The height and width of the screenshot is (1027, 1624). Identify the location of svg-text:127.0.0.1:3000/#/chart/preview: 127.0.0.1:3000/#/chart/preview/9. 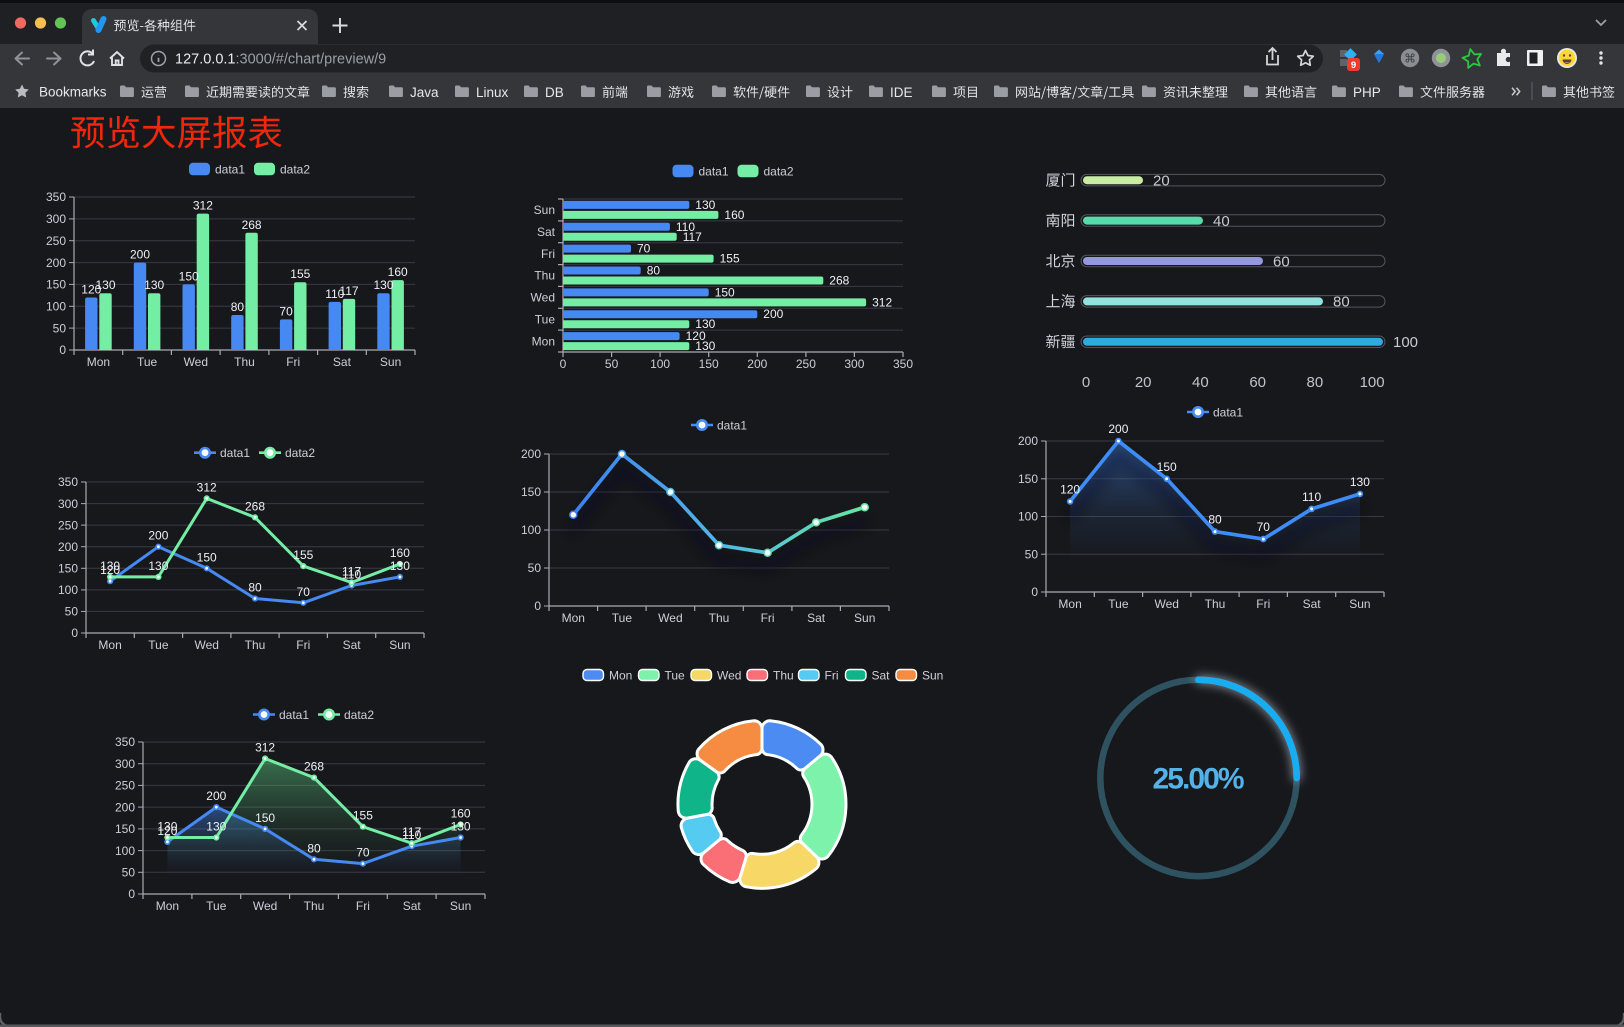
(280, 60).